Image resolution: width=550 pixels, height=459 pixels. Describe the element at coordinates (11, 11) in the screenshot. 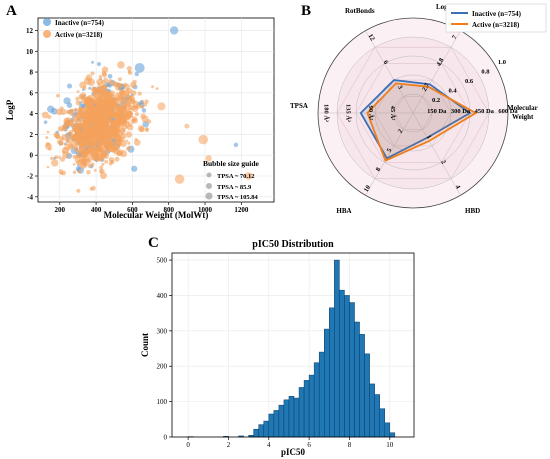

I see `panel-label-a: A` at that location.